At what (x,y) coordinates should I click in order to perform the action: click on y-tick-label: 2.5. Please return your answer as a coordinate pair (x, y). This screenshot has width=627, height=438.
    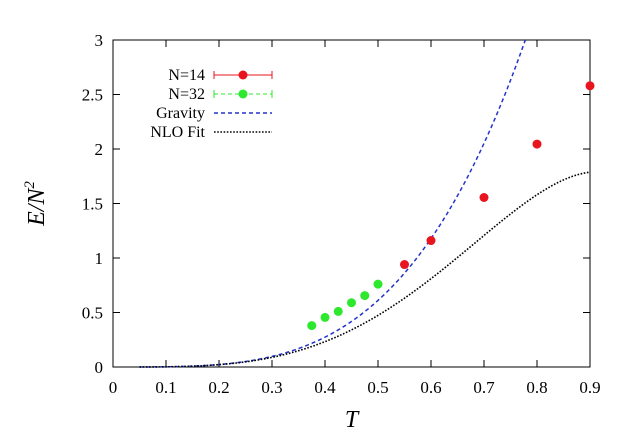
    Looking at the image, I should click on (92, 95).